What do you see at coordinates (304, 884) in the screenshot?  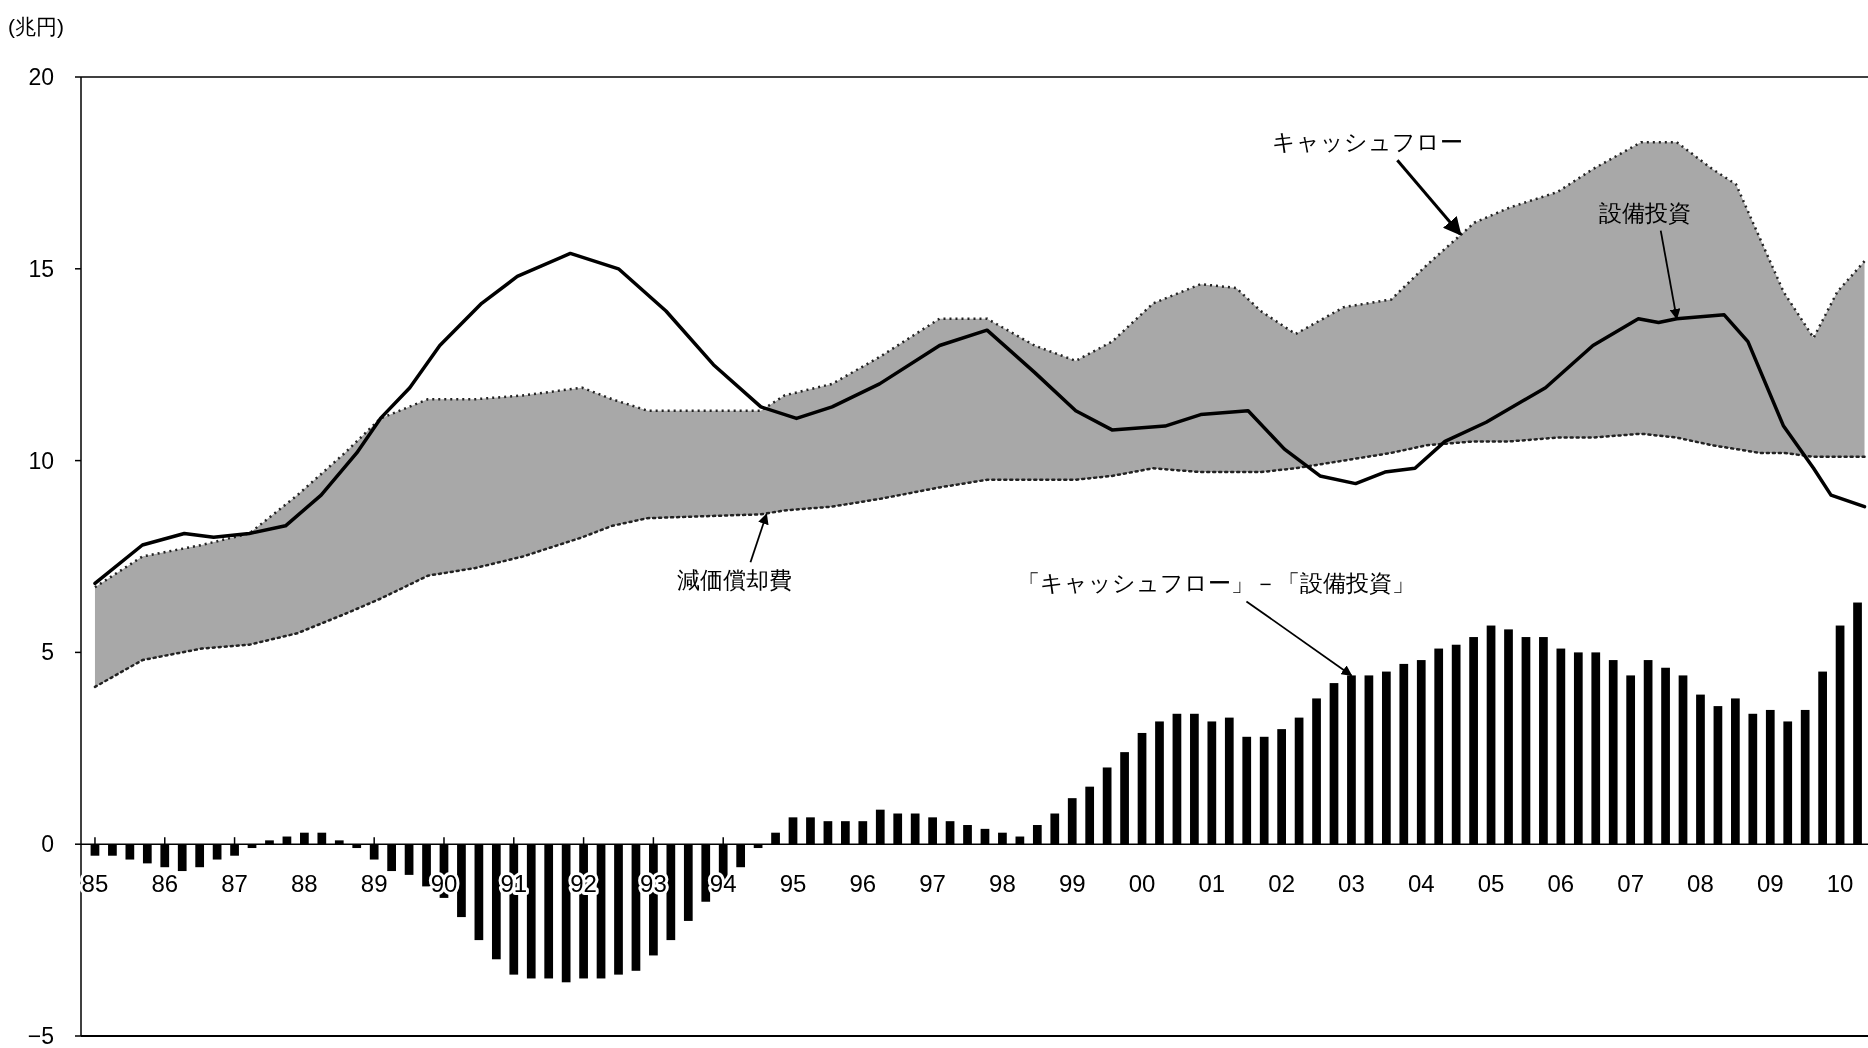 I see `x-tick-label: 88` at bounding box center [304, 884].